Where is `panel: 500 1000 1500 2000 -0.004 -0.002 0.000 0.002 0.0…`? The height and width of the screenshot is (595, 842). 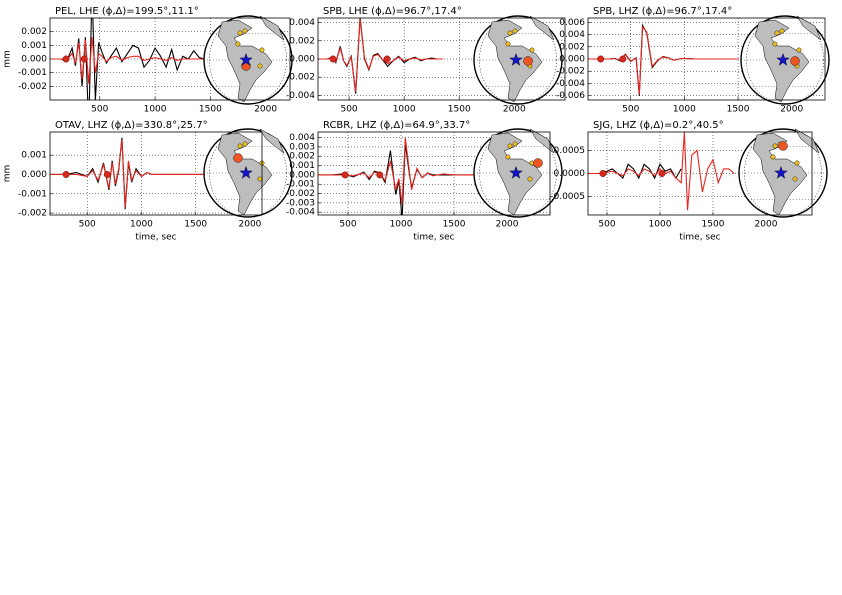 panel: 500 1000 1500 2000 -0.004 -0.002 0.000 0.002 0.0… is located at coordinates (426, 60).